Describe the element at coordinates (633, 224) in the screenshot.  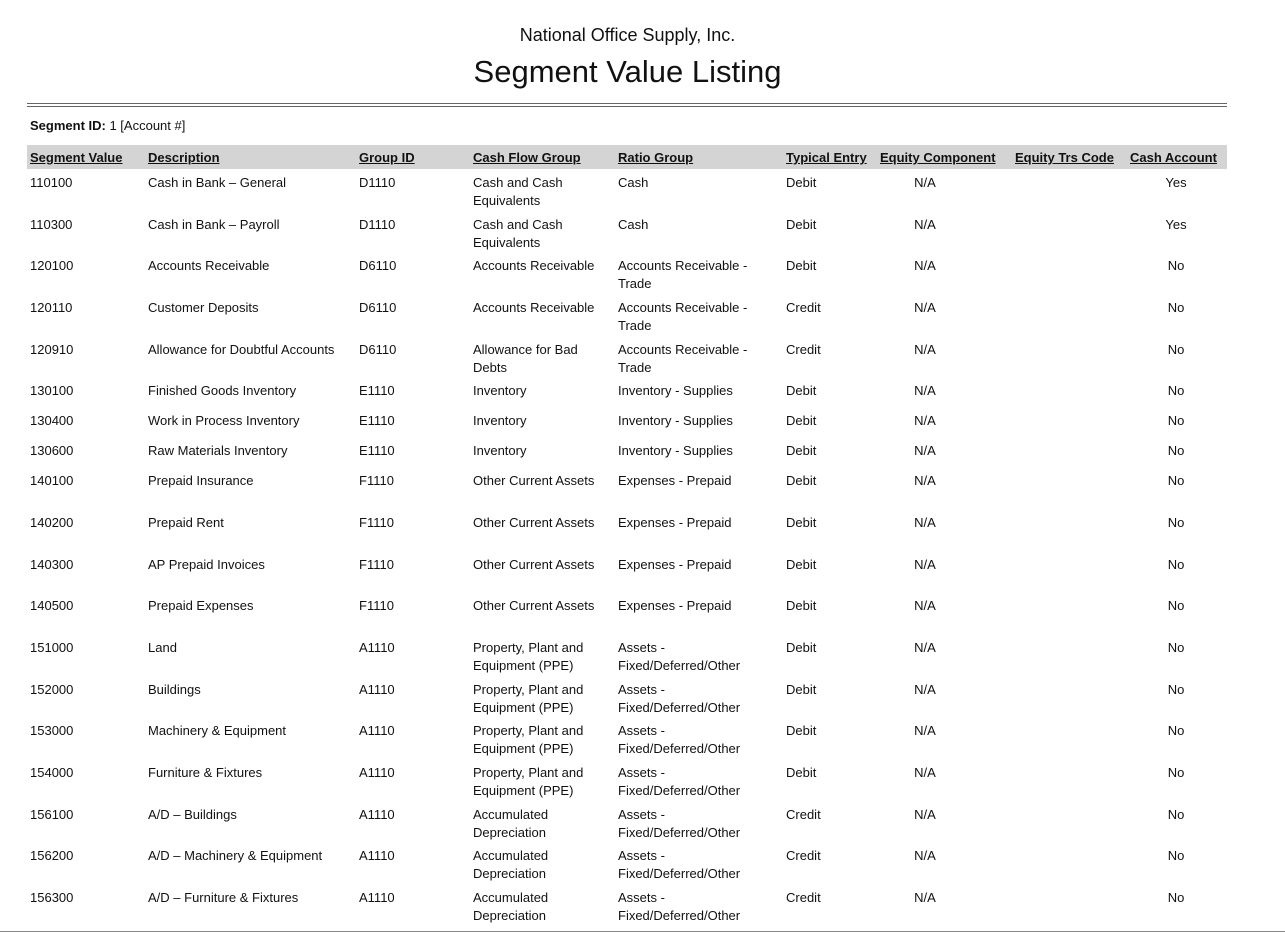
I see `table-cell: Cash` at that location.